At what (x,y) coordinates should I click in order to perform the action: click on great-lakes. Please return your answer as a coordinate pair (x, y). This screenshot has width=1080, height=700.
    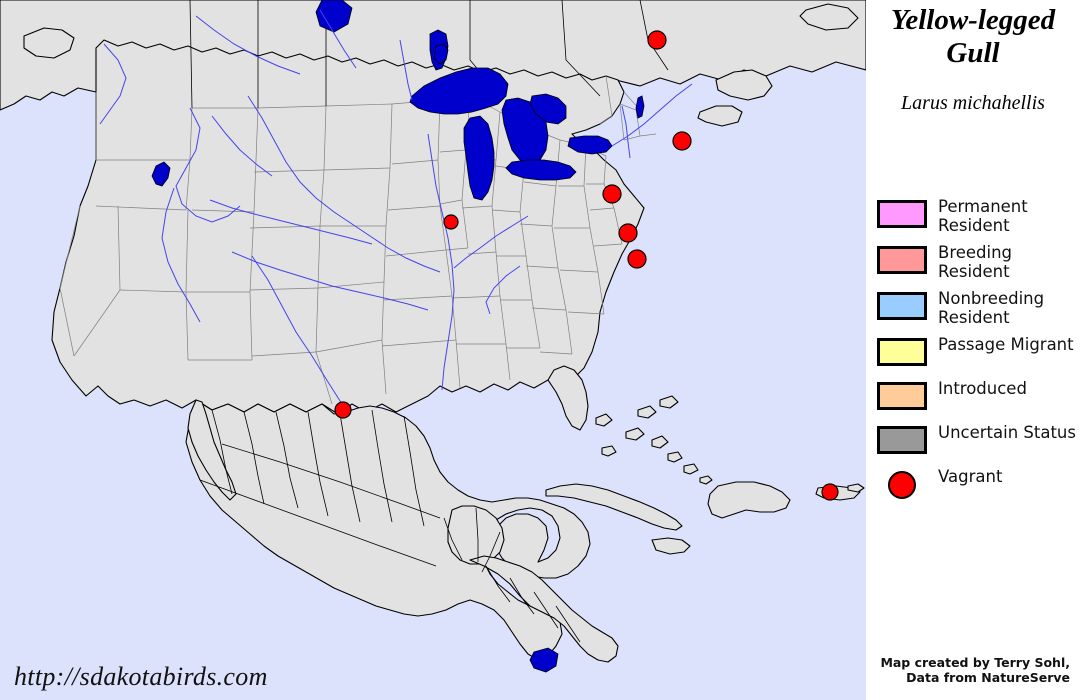
    Looking at the image, I should click on (464, 100).